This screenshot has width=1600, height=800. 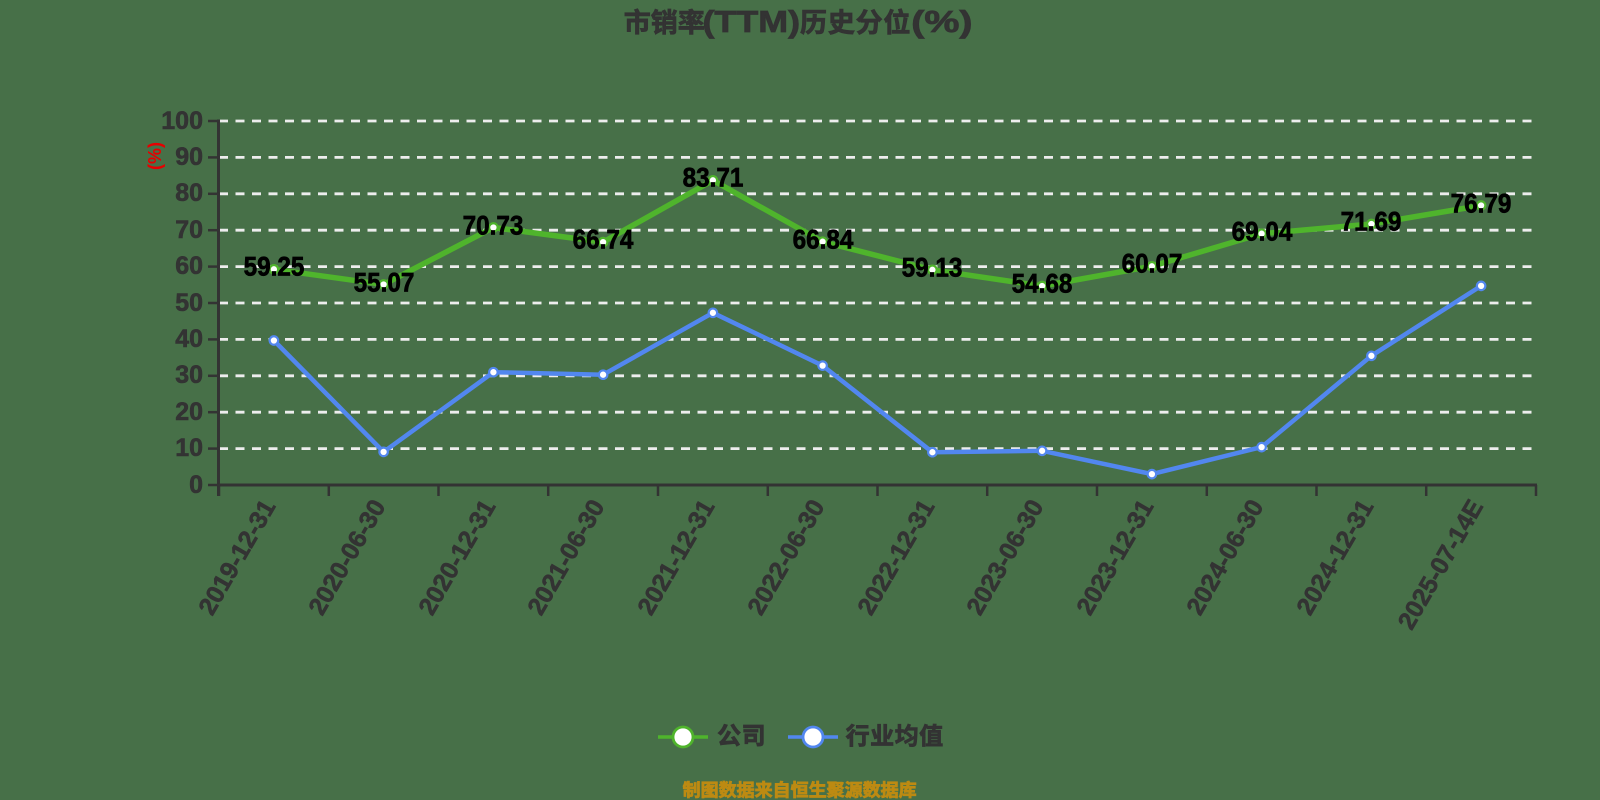 What do you see at coordinates (752, 21) in the screenshot?
I see `svg-text: (TTM)` at bounding box center [752, 21].